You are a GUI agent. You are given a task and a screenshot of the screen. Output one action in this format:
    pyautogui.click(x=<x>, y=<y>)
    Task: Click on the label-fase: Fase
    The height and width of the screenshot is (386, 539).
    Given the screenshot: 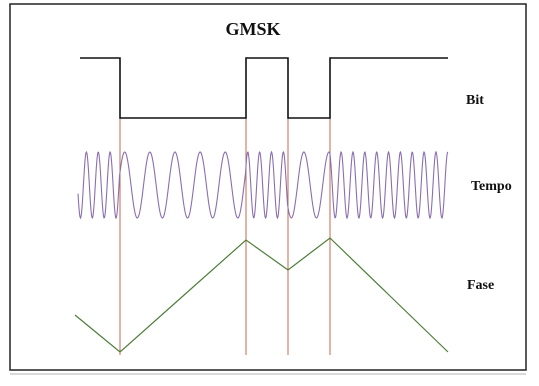 What is the action you would take?
    pyautogui.click(x=480, y=285)
    